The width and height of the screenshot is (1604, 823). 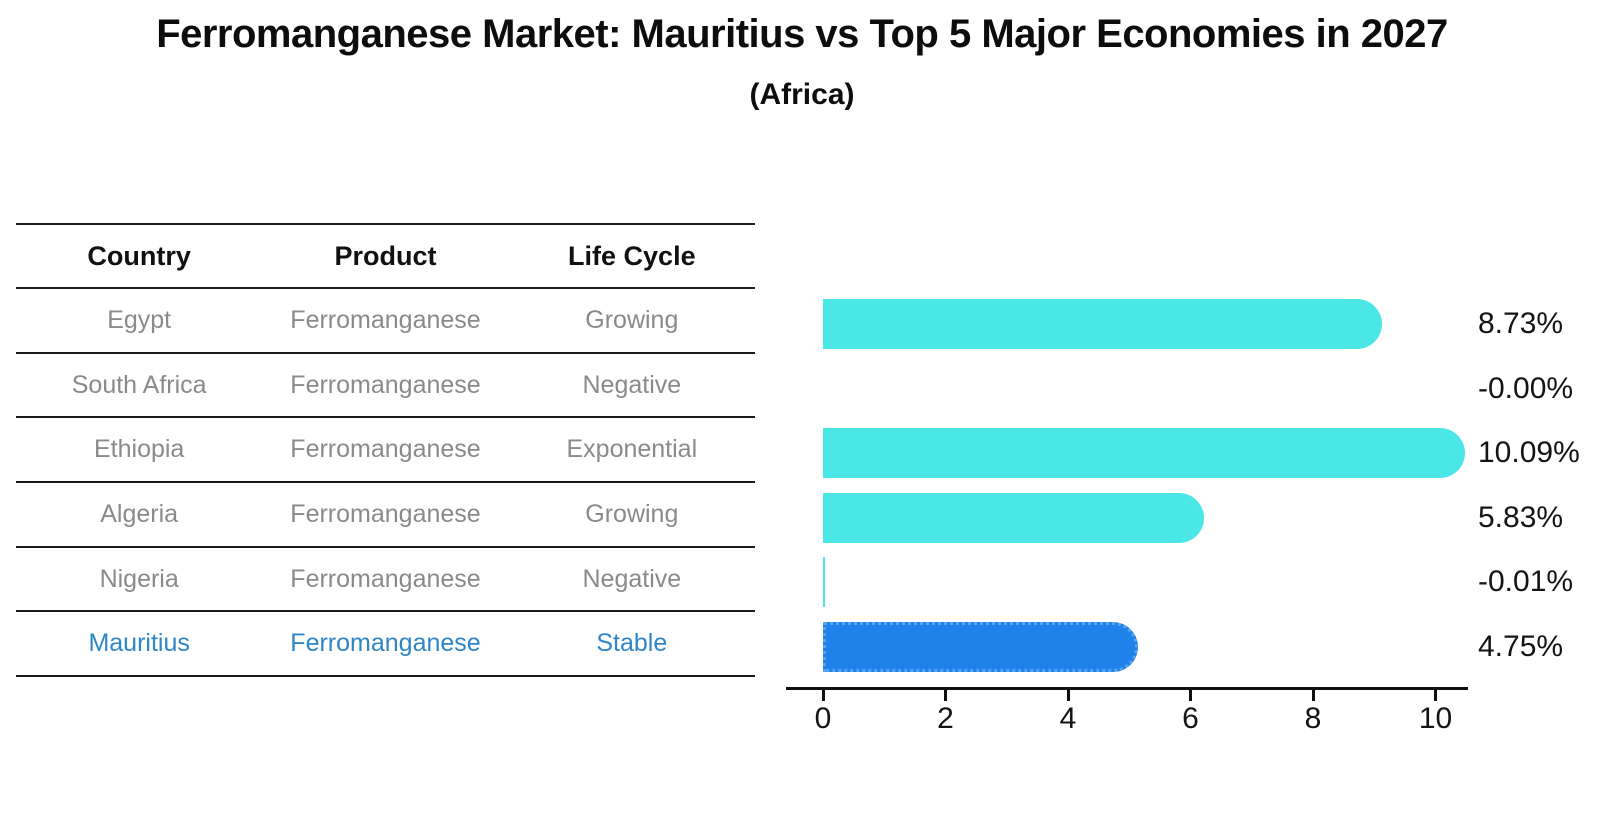 I want to click on cell-country: Ethiopia, so click(x=139, y=449).